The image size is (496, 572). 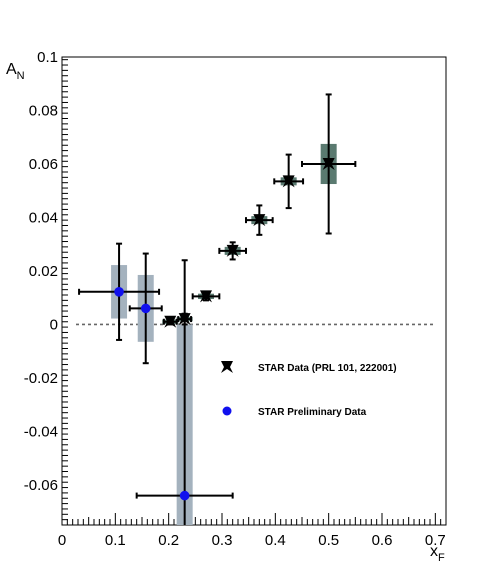 I want to click on x-tick-label: 0, so click(x=62, y=540).